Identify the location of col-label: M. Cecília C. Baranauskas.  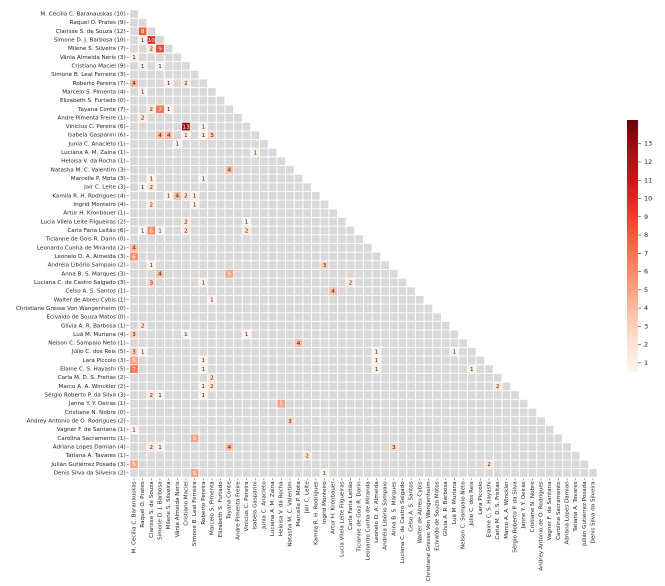
(134, 517).